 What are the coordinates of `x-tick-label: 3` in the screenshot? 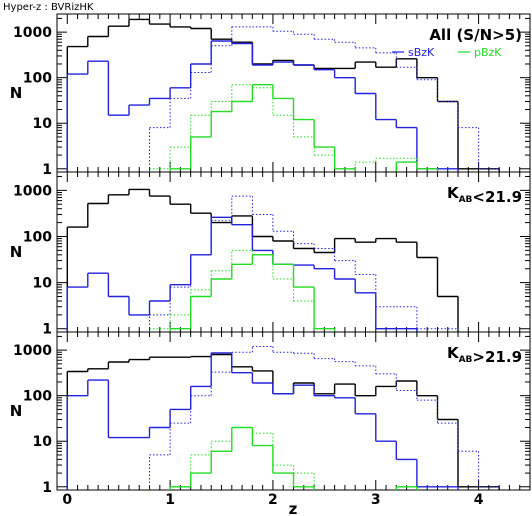 It's located at (376, 500).